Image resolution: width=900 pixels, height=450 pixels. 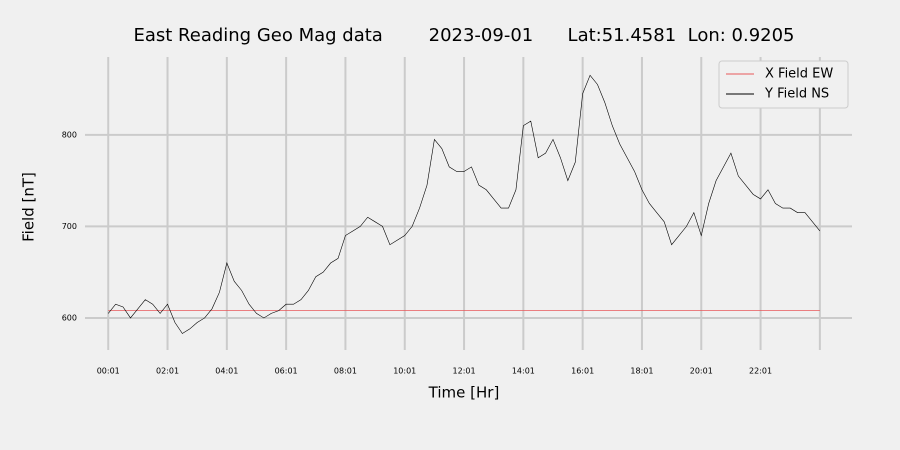 I want to click on x-tick-label: 16:01, so click(x=582, y=371).